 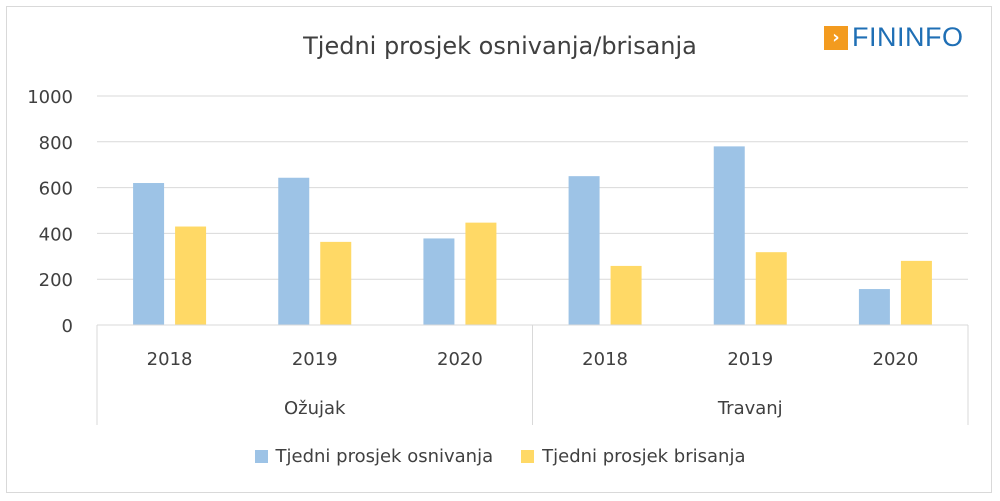 I want to click on fininfo-logo: › FININFO, so click(x=894, y=37).